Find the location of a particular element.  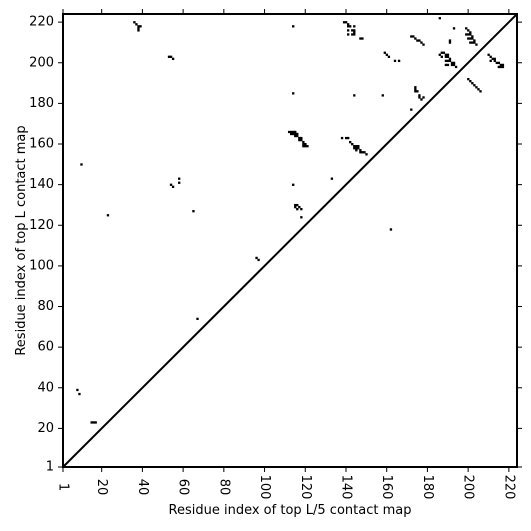

x-tick-label: 200 is located at coordinates (468, 487).